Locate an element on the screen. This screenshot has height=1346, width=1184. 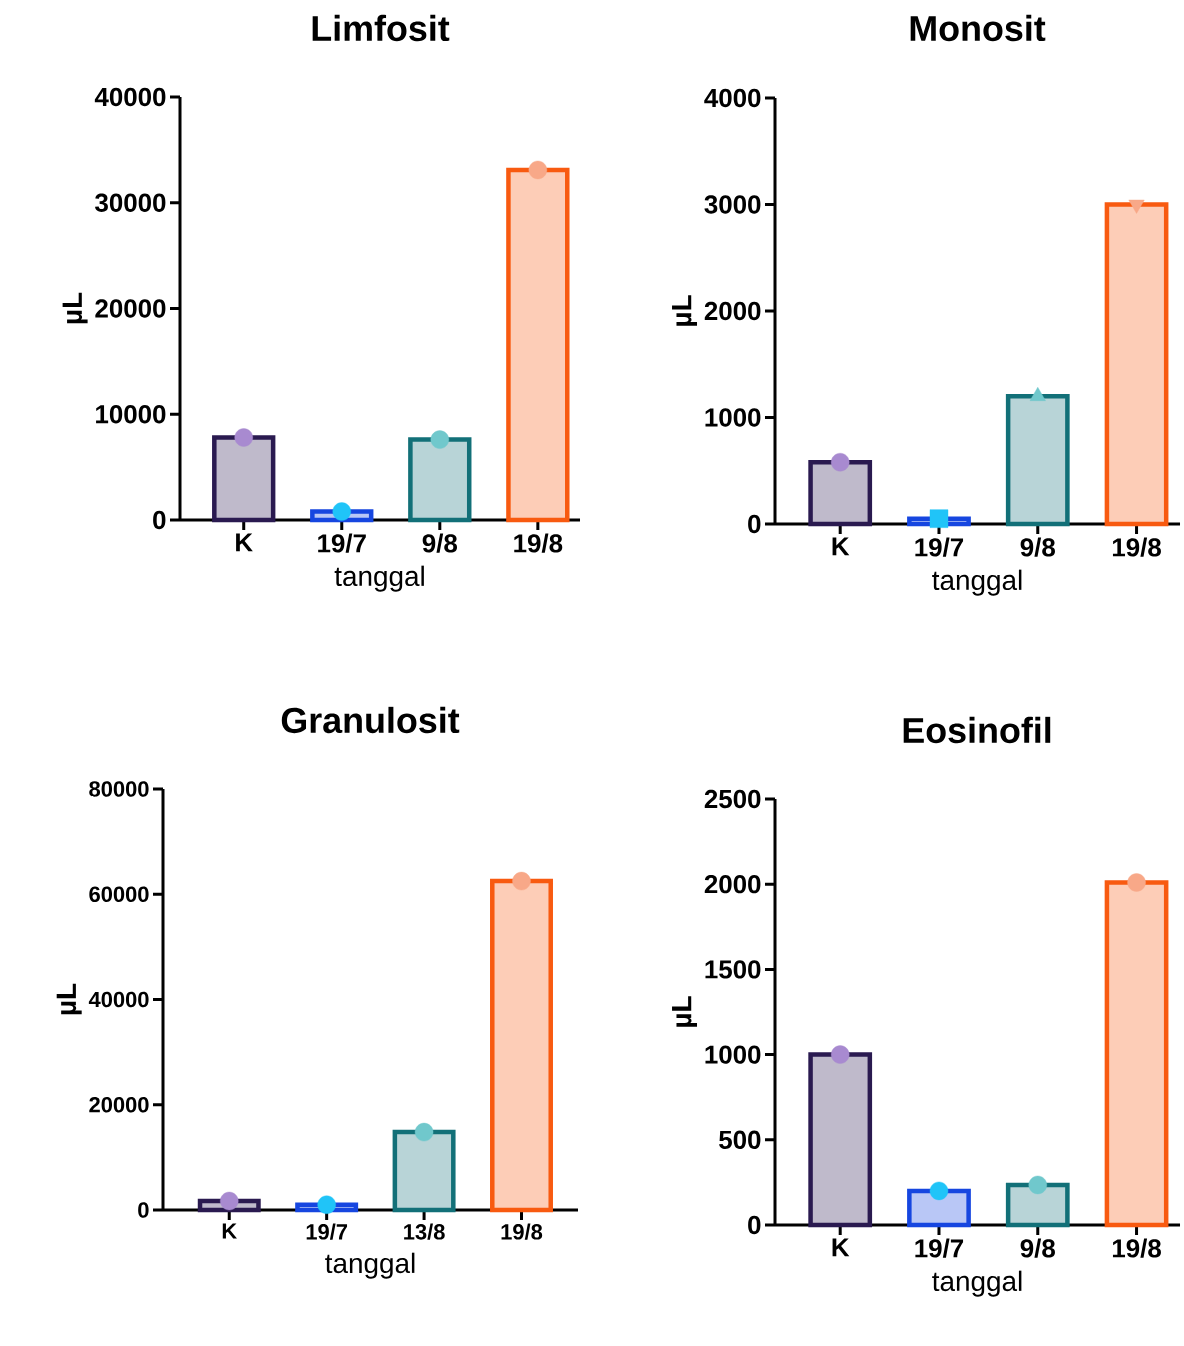
y-tick-label: 60000 is located at coordinates (119, 894).